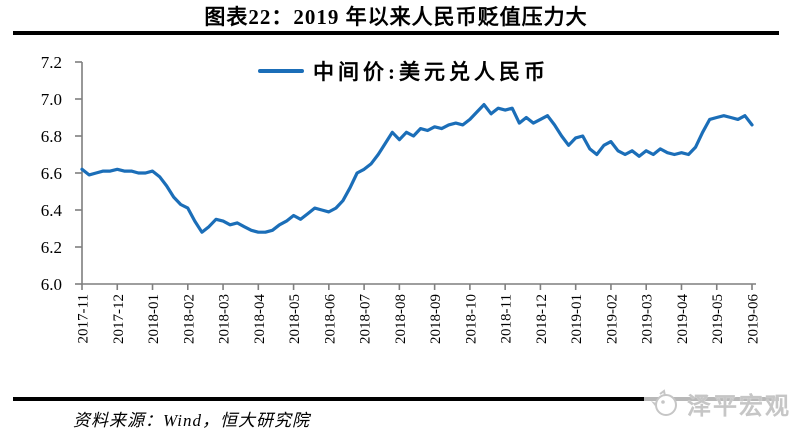 This screenshot has height=437, width=792. I want to click on legend-label: 中间价:美元兑人民币, so click(431, 72).